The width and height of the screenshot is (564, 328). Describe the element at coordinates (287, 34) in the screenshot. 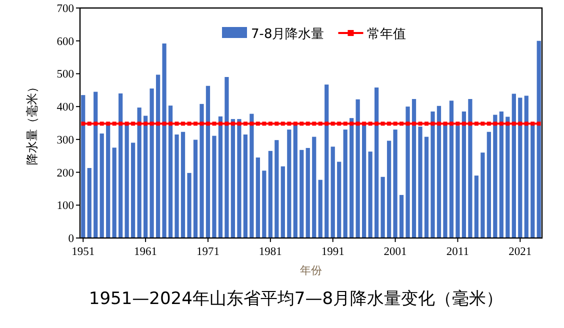

I see `legend-label: 7-8月降水量` at that location.